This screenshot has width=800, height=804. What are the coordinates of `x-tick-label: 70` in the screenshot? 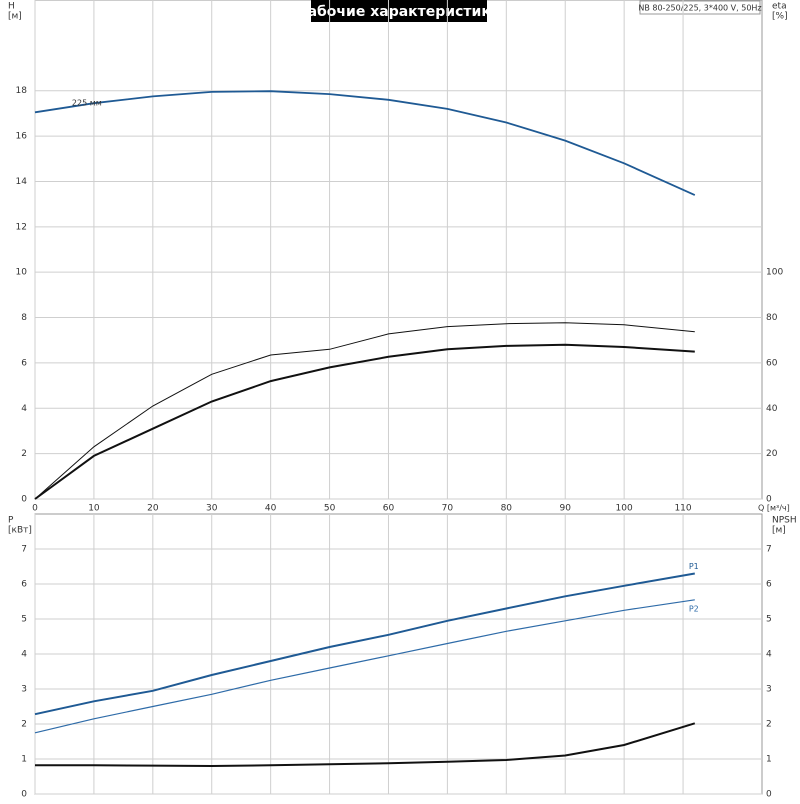 It's located at (448, 509).